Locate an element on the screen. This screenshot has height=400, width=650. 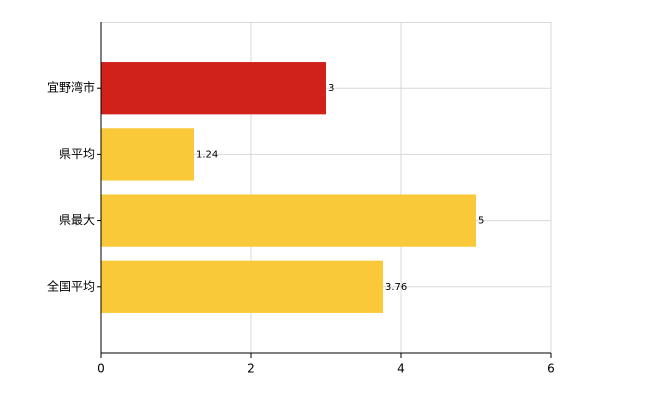
y-tick-label: 県最大 is located at coordinates (77, 220).